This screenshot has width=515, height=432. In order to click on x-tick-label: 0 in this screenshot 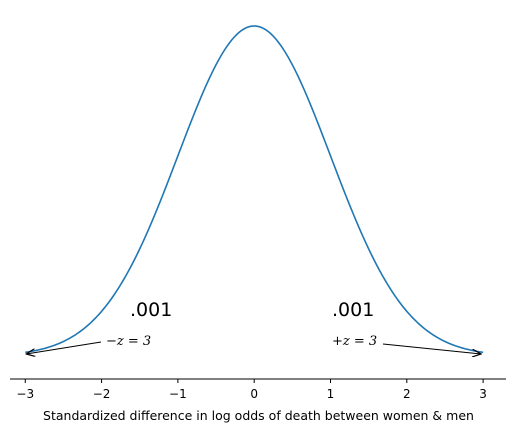, I will do `click(254, 394)`.